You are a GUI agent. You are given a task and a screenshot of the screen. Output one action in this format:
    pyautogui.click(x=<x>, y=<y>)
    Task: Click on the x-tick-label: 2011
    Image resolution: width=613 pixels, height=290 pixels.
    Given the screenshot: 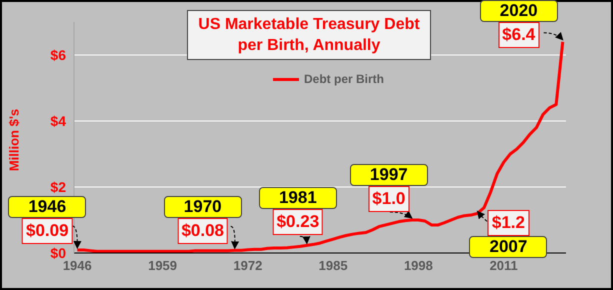 What is the action you would take?
    pyautogui.click(x=504, y=266)
    